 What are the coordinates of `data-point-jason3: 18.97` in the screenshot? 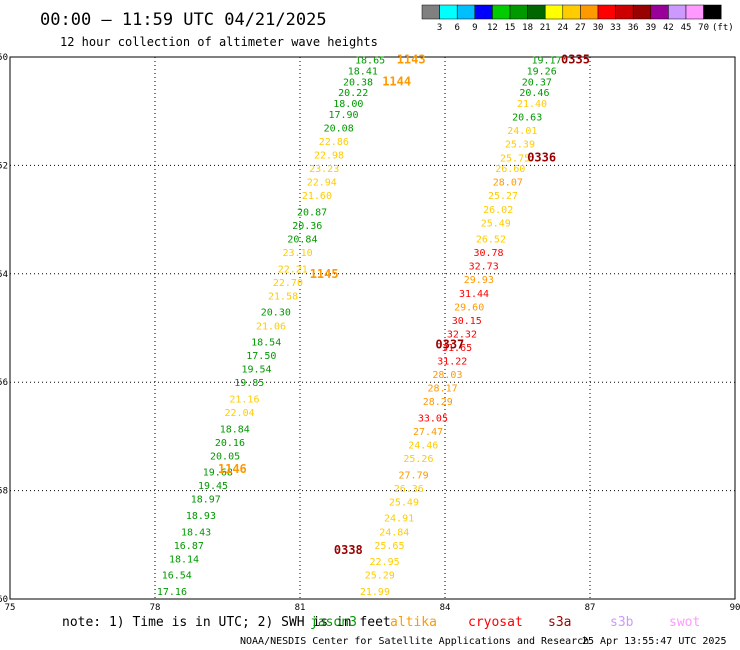 It's located at (206, 500).